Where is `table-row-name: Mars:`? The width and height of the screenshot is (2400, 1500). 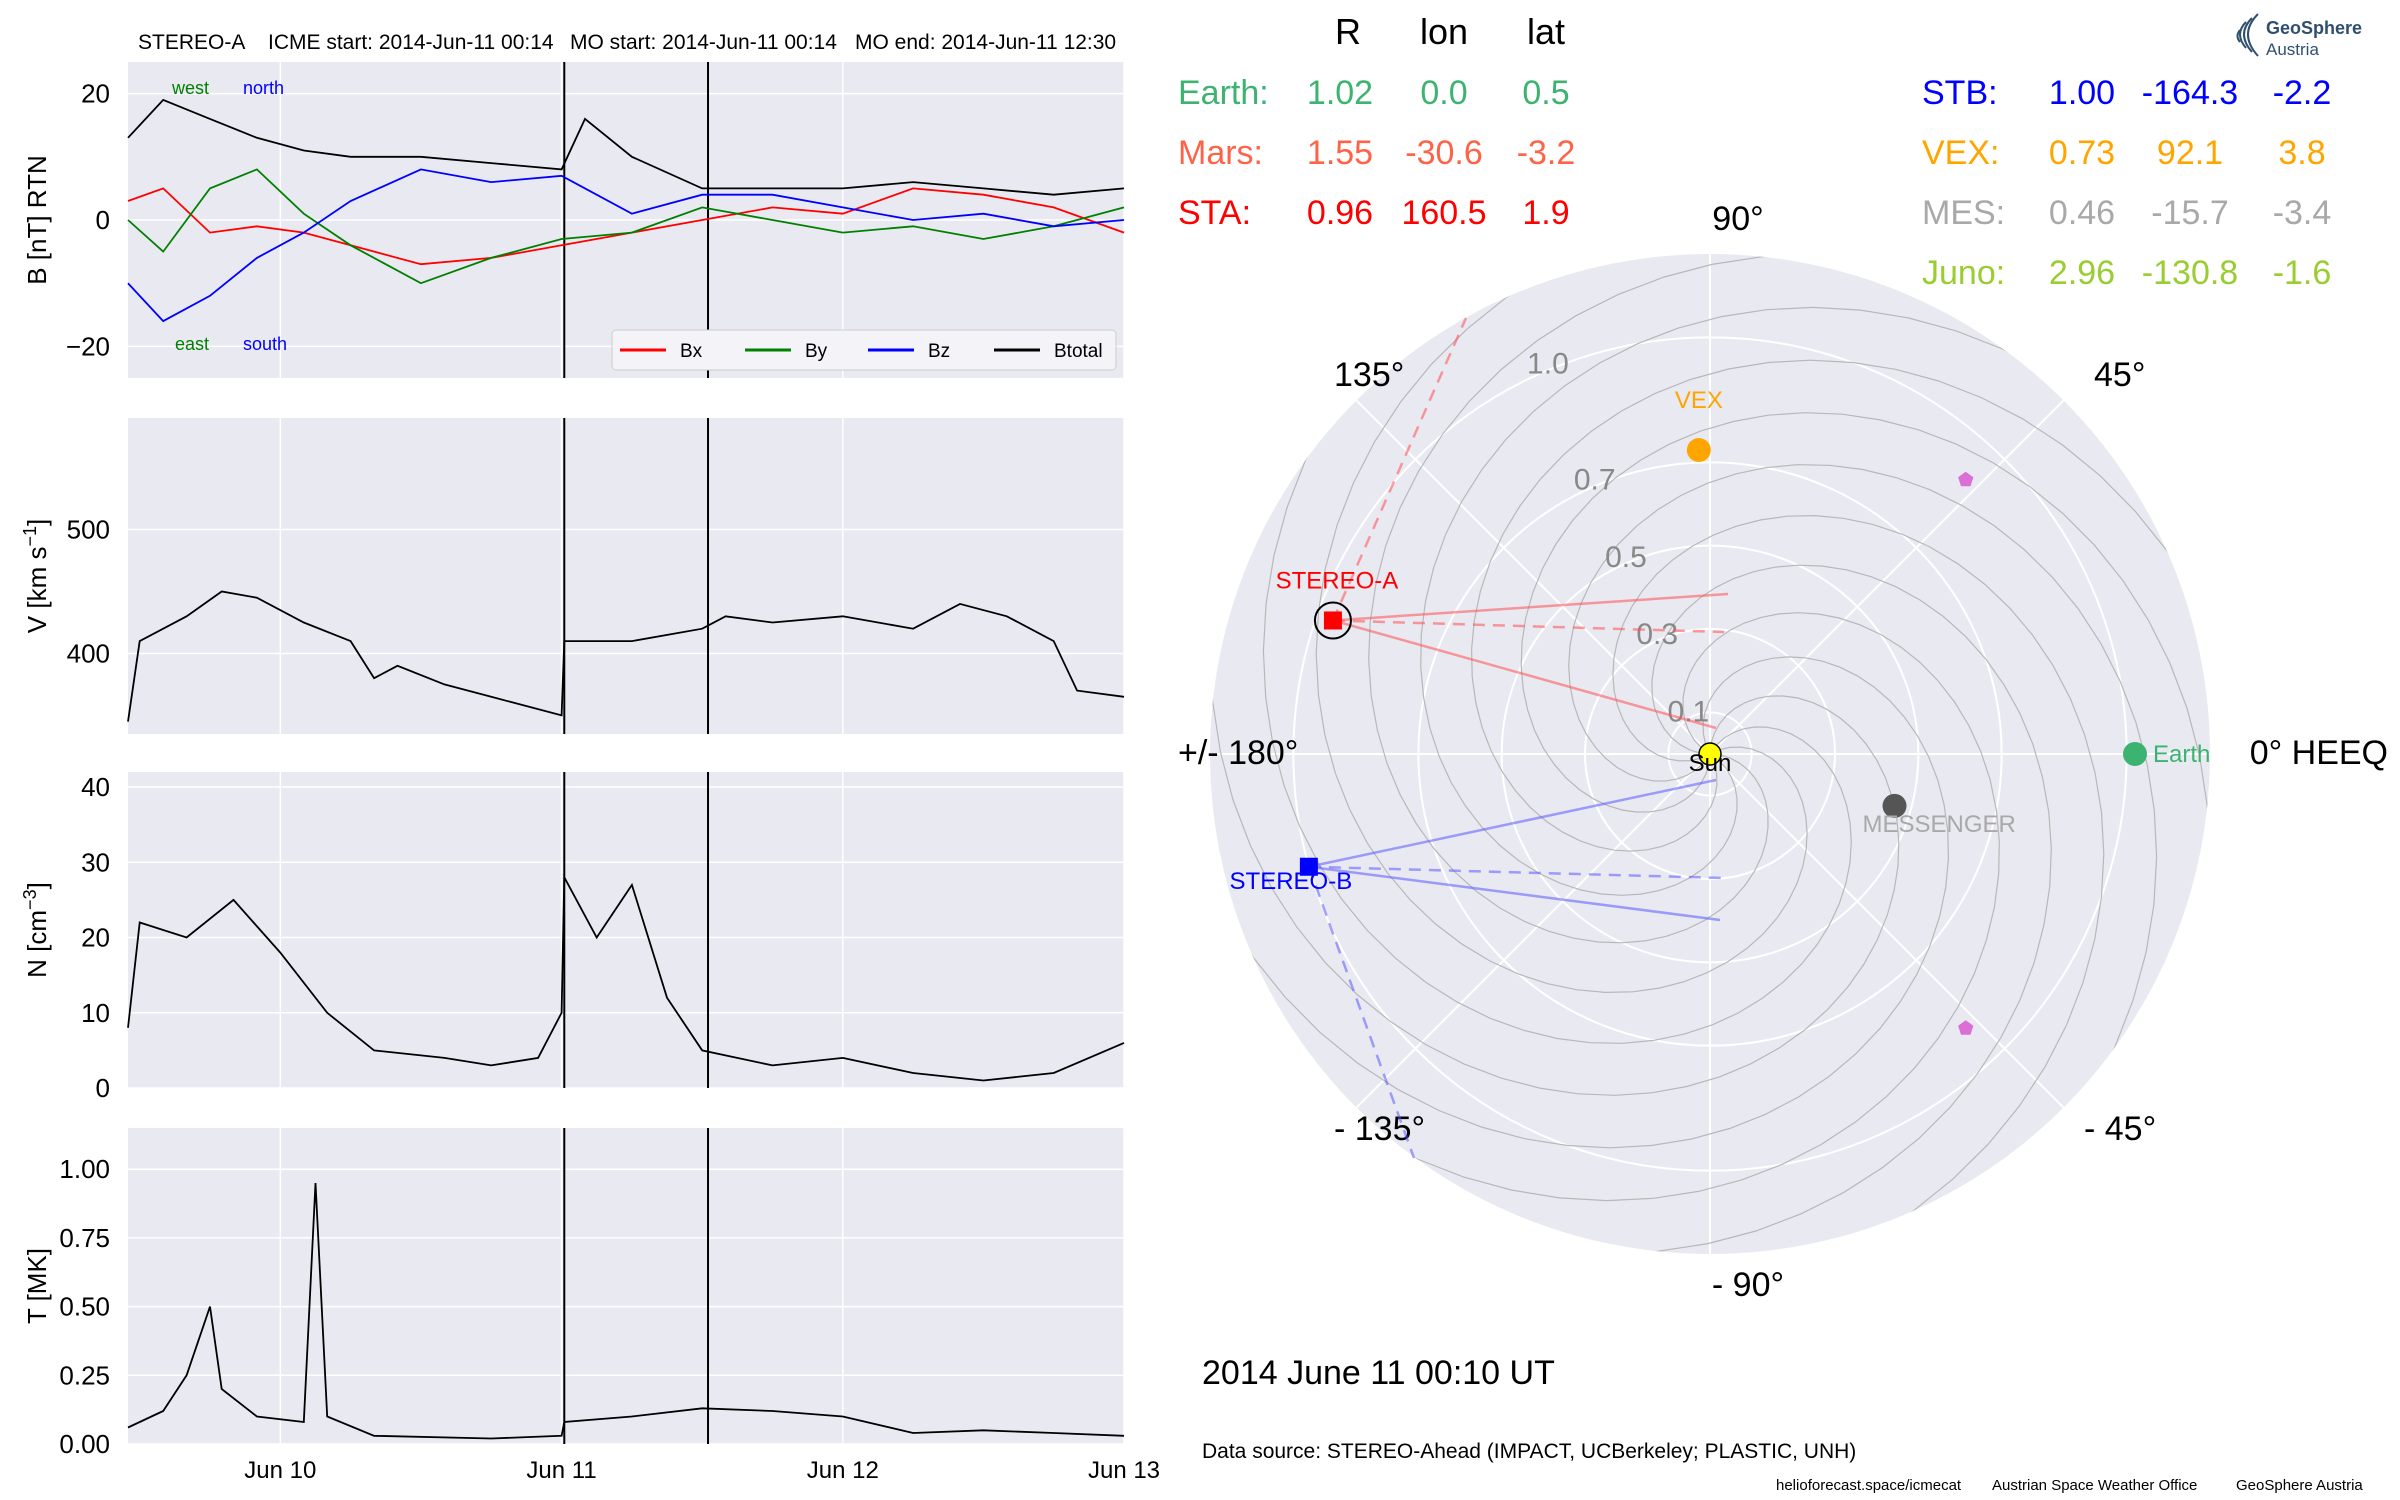 table-row-name: Mars: is located at coordinates (1220, 153).